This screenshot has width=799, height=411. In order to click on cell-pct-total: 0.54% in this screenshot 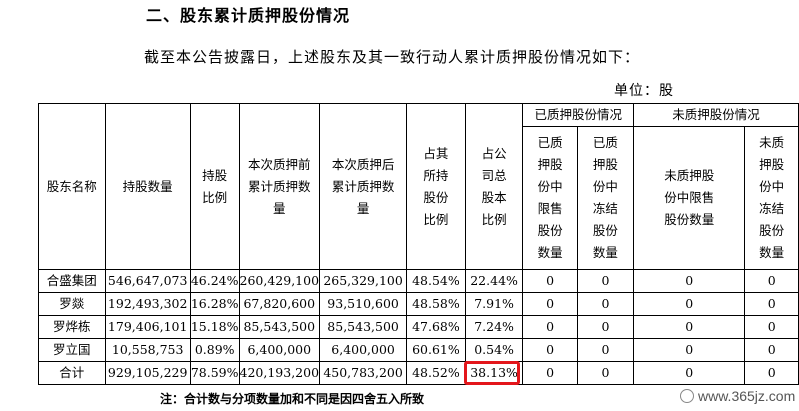, I will do `click(494, 350)`.